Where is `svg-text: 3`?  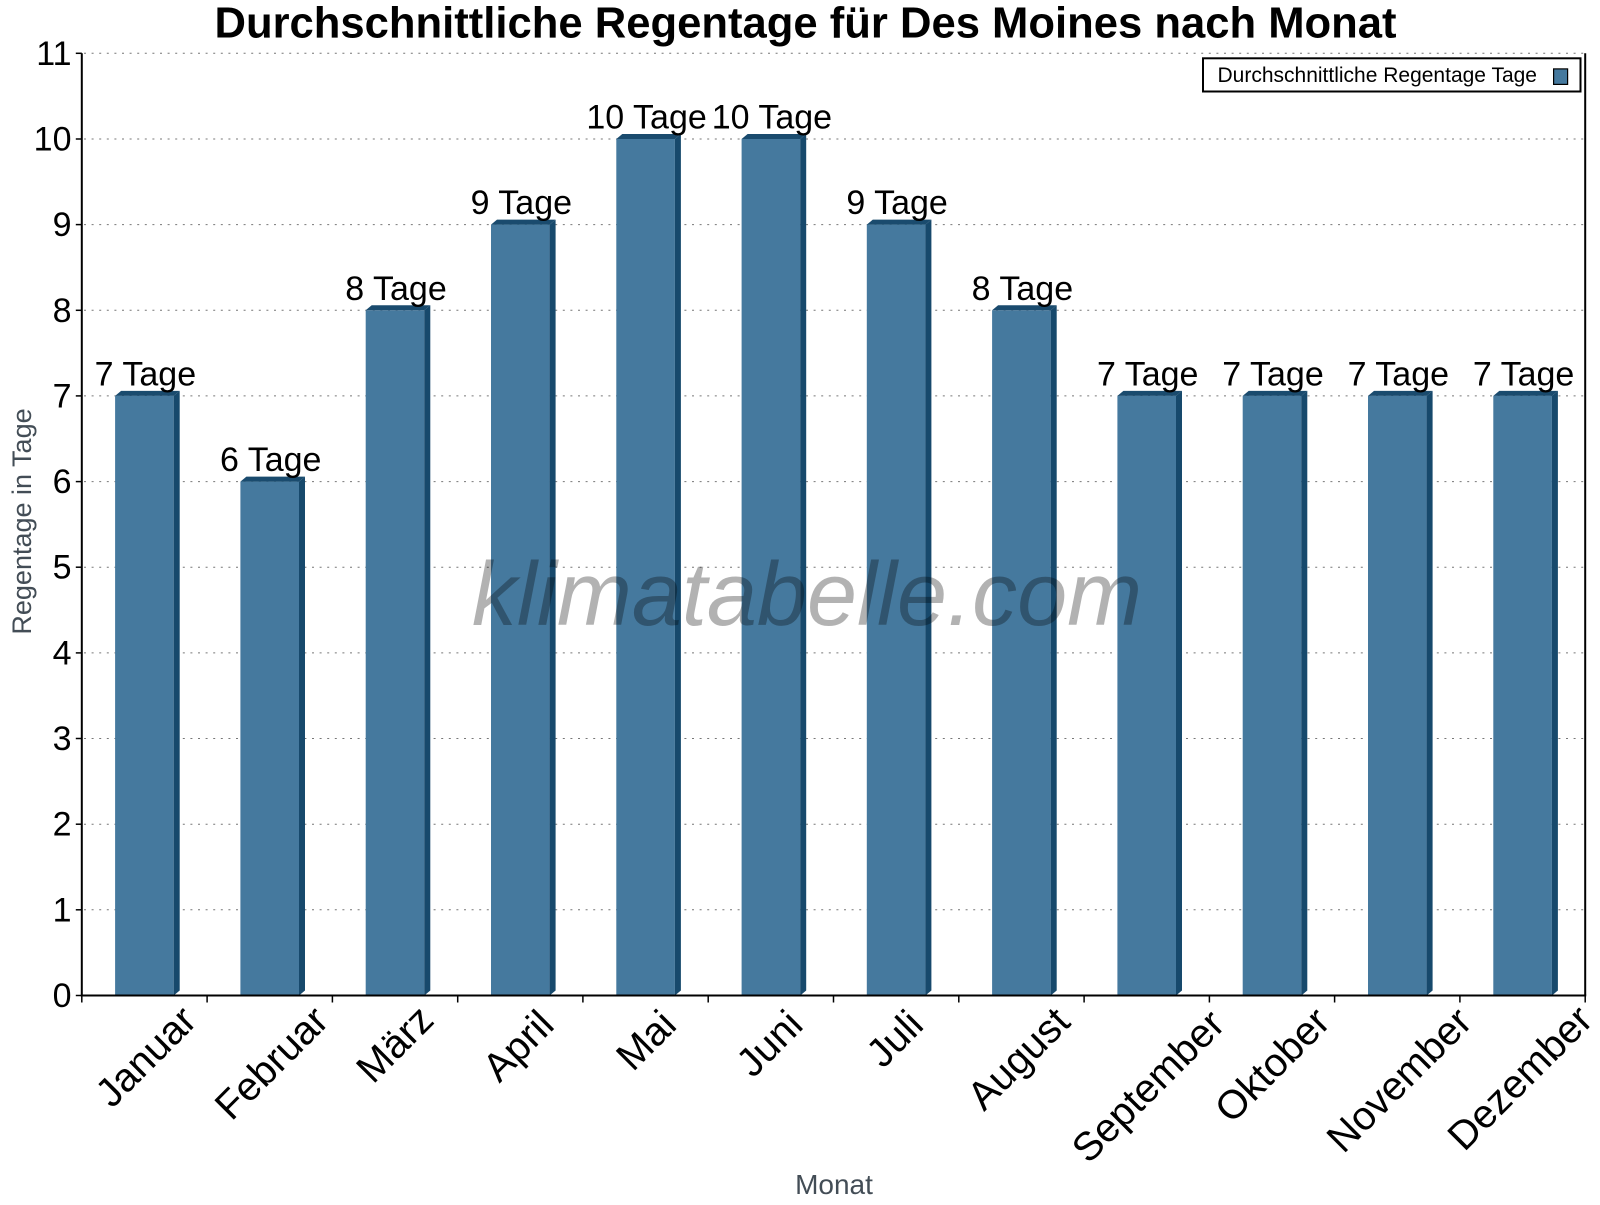 svg-text: 3 is located at coordinates (62, 739).